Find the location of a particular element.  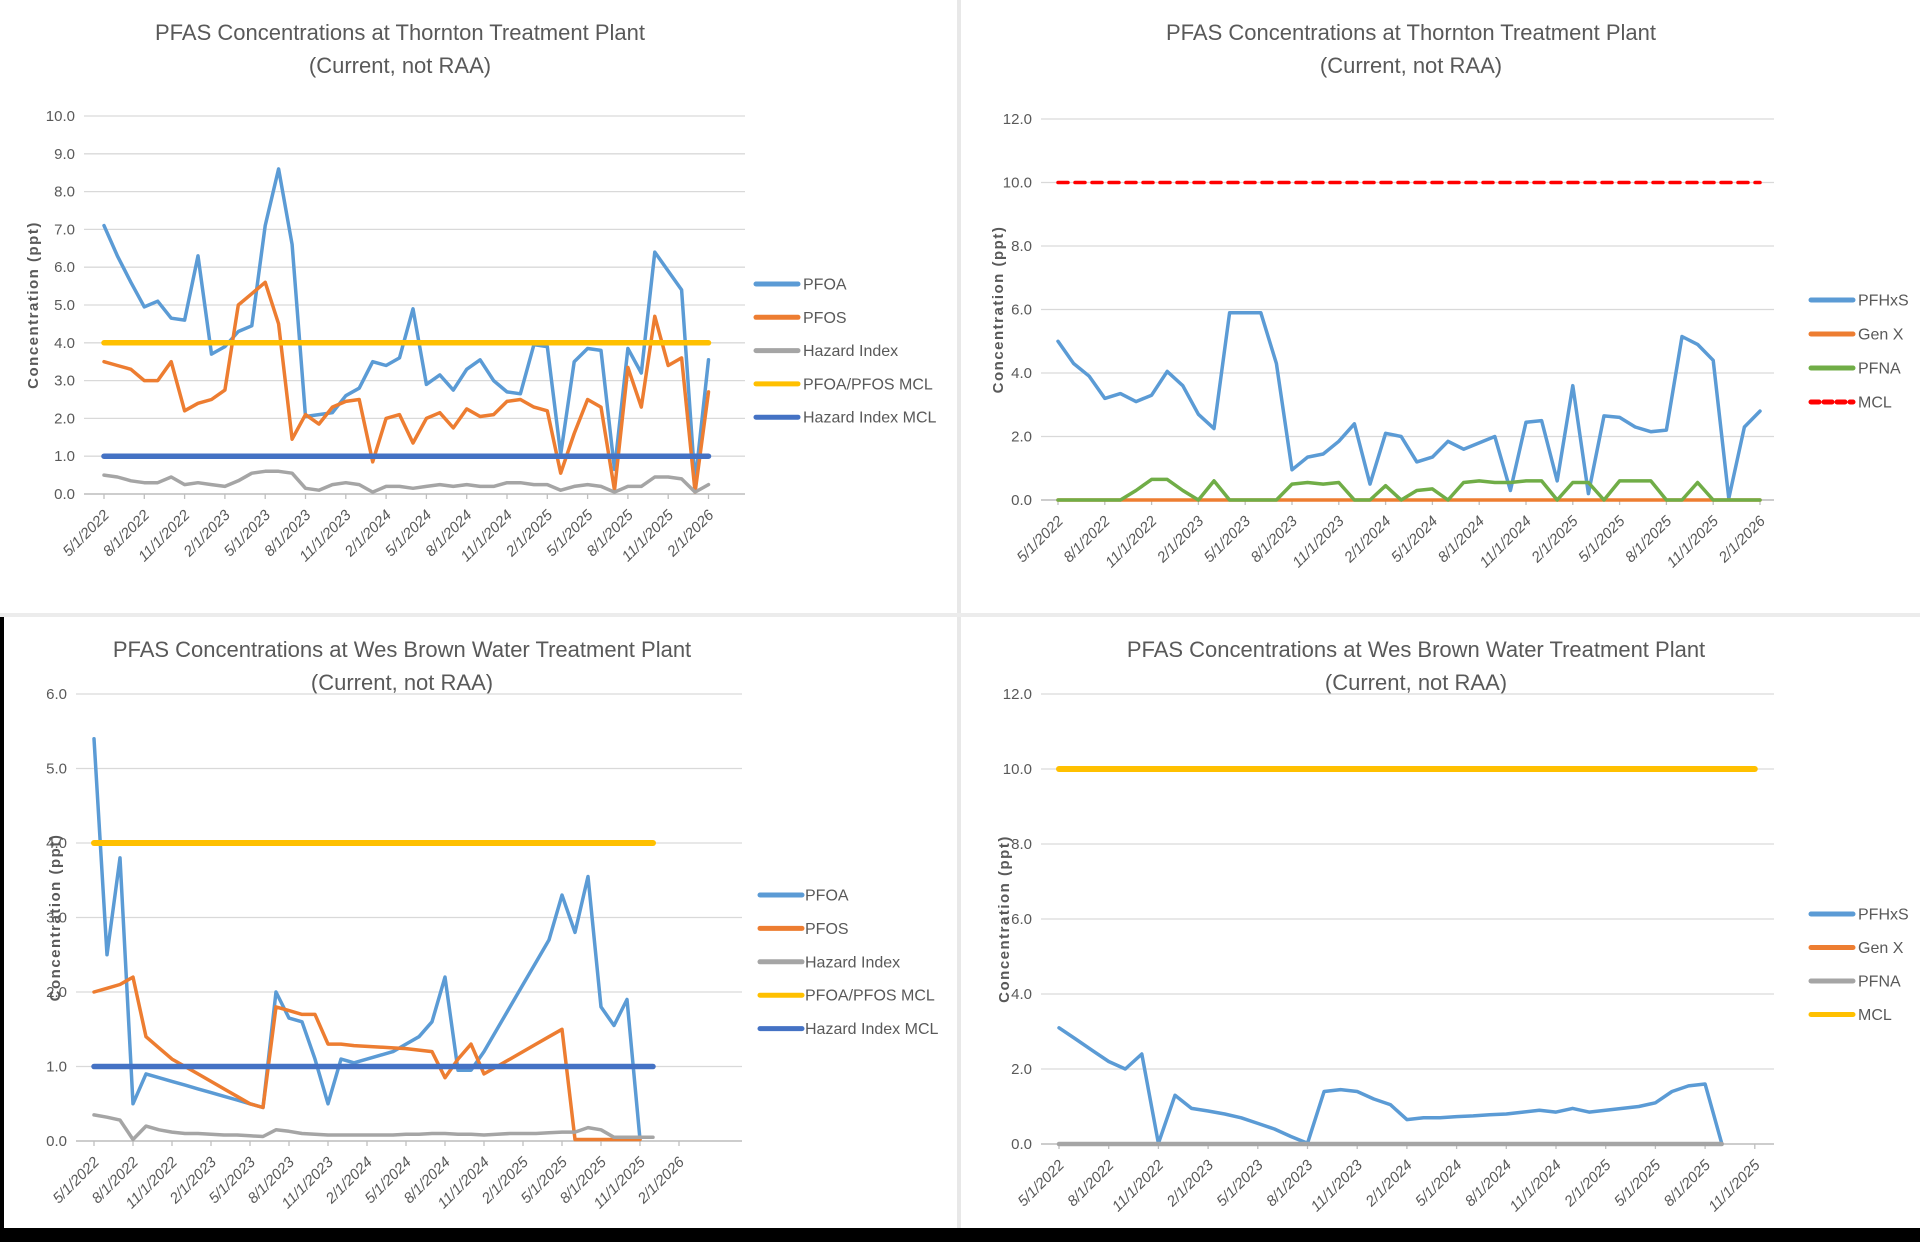

series-line-pfna is located at coordinates (1409, 489).